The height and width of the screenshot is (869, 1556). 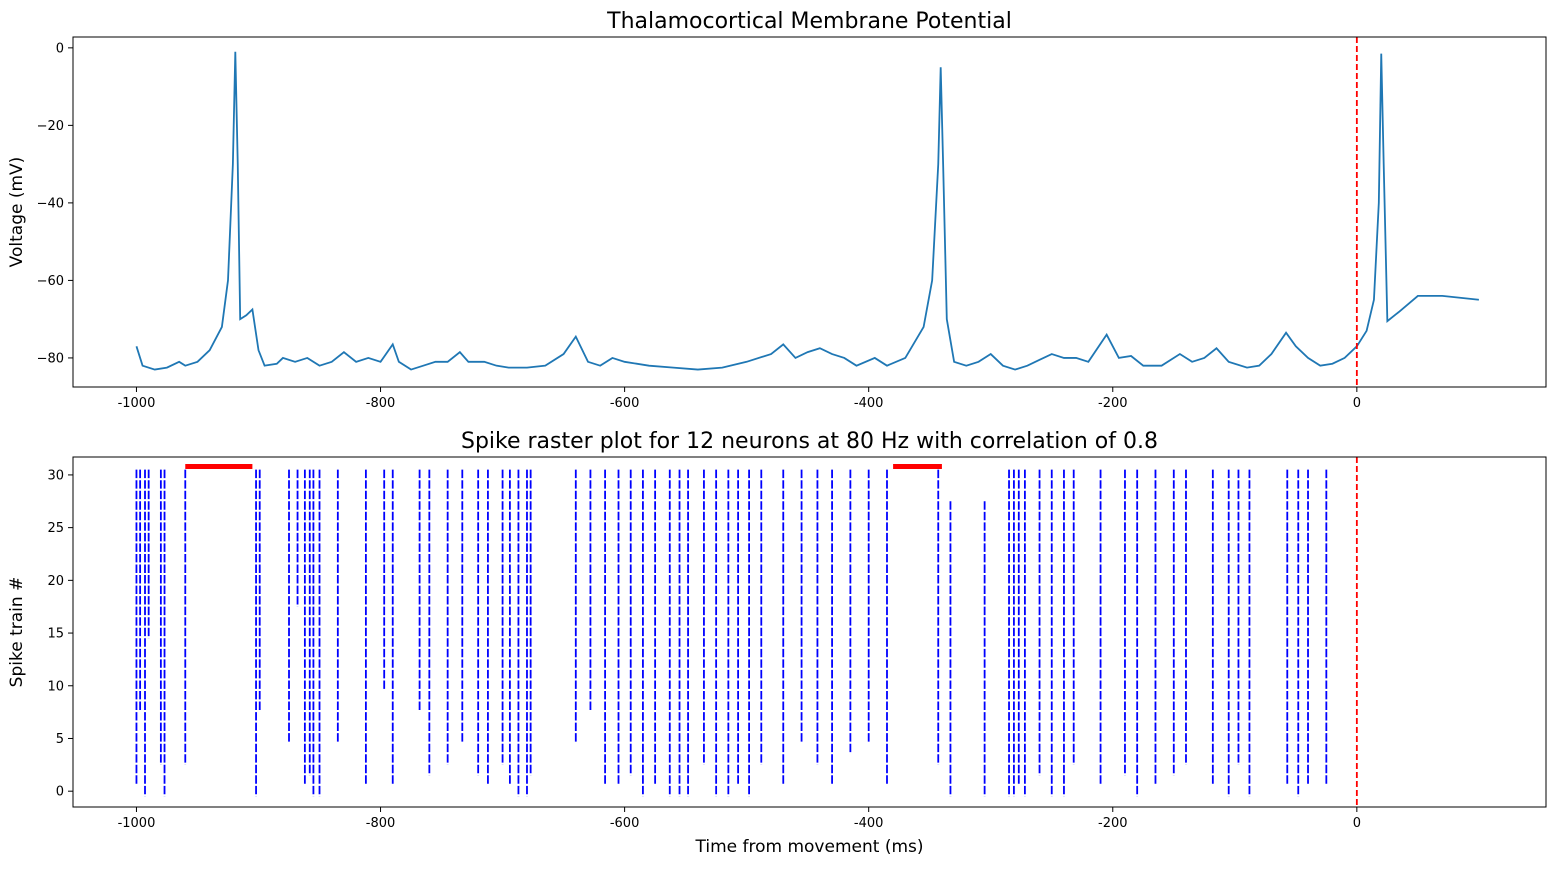 I want to click on y-tick-label: −20, so click(x=50, y=126).